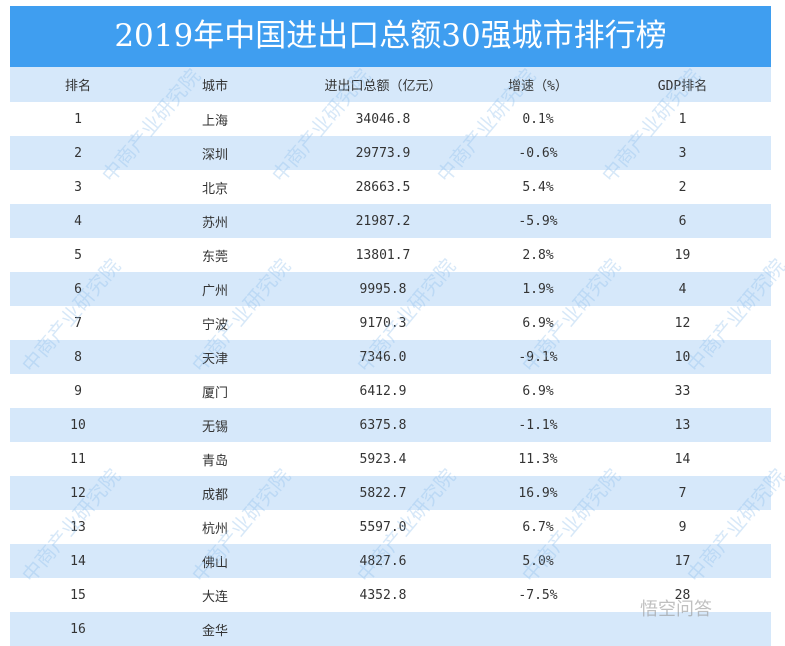  What do you see at coordinates (383, 595) in the screenshot?
I see `cell-total: 4352.8` at bounding box center [383, 595].